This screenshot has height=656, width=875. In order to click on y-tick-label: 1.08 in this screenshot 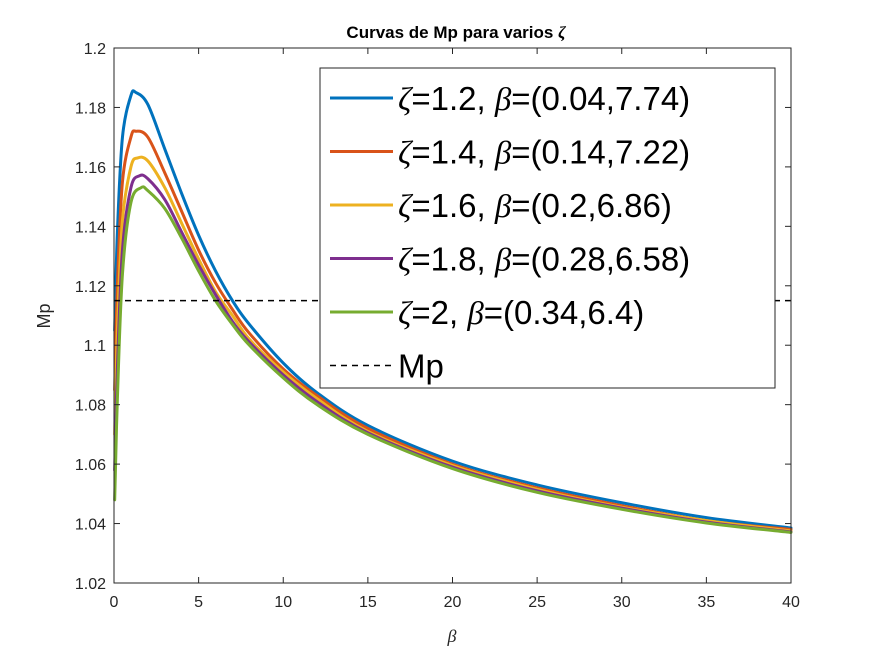, I will do `click(90, 406)`.